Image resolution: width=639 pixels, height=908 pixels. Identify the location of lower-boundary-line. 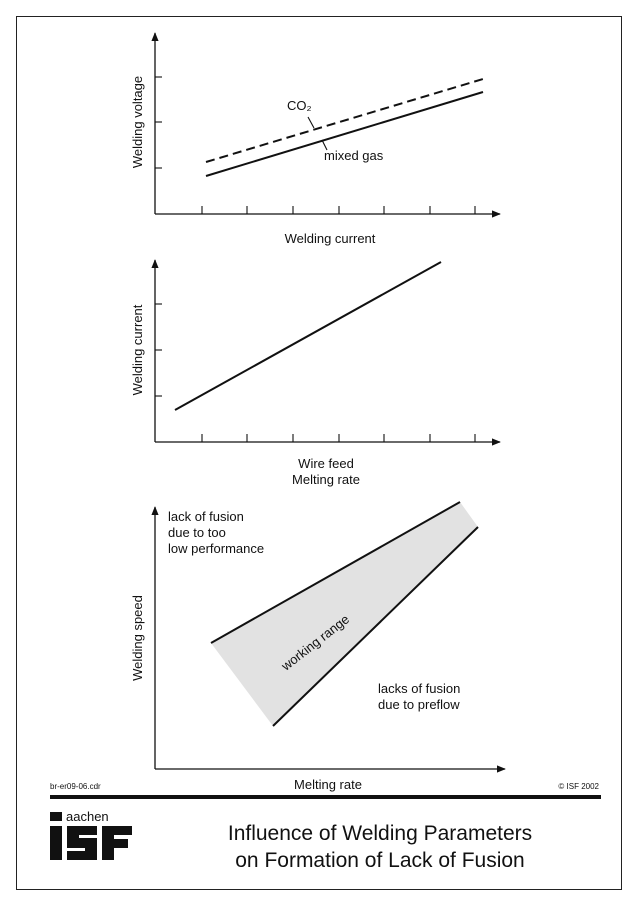
(375, 626).